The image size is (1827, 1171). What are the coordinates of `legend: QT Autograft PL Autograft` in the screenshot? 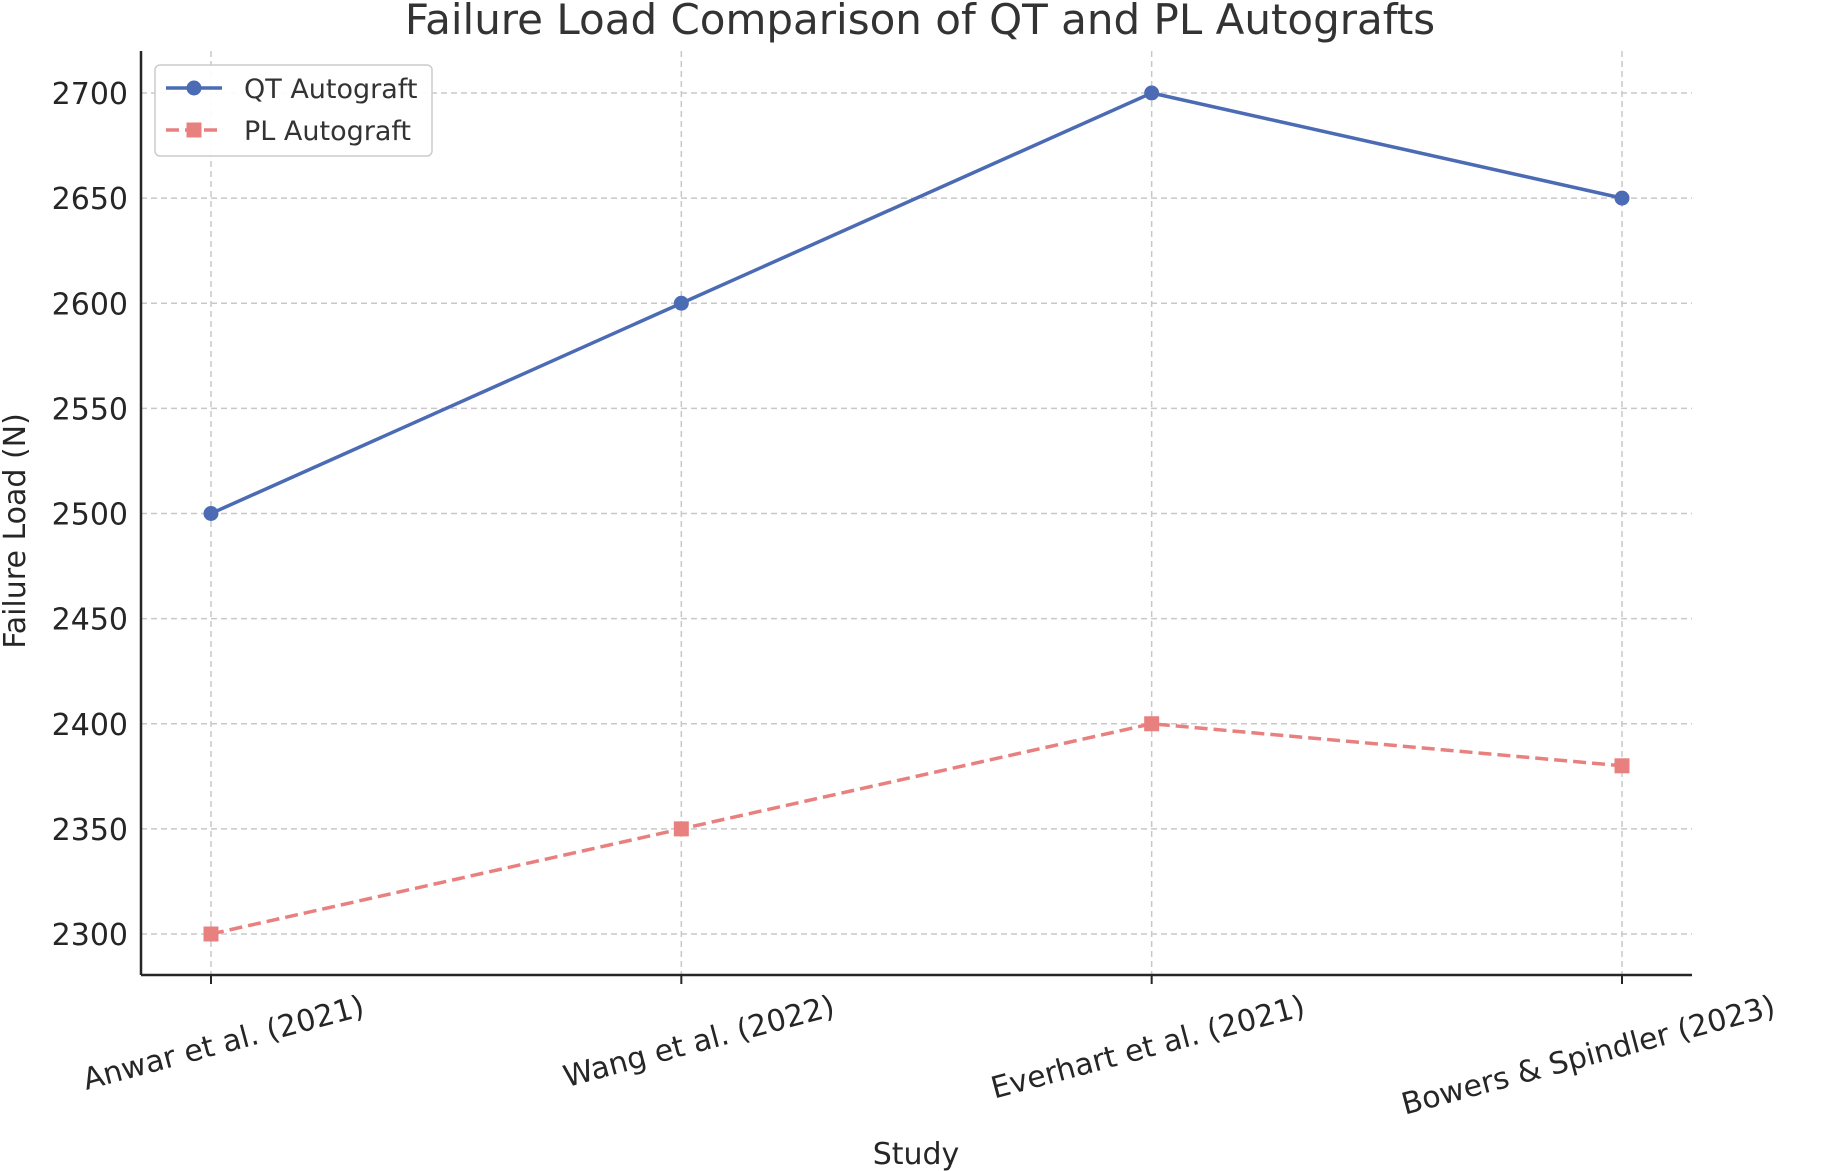 It's located at (293, 110).